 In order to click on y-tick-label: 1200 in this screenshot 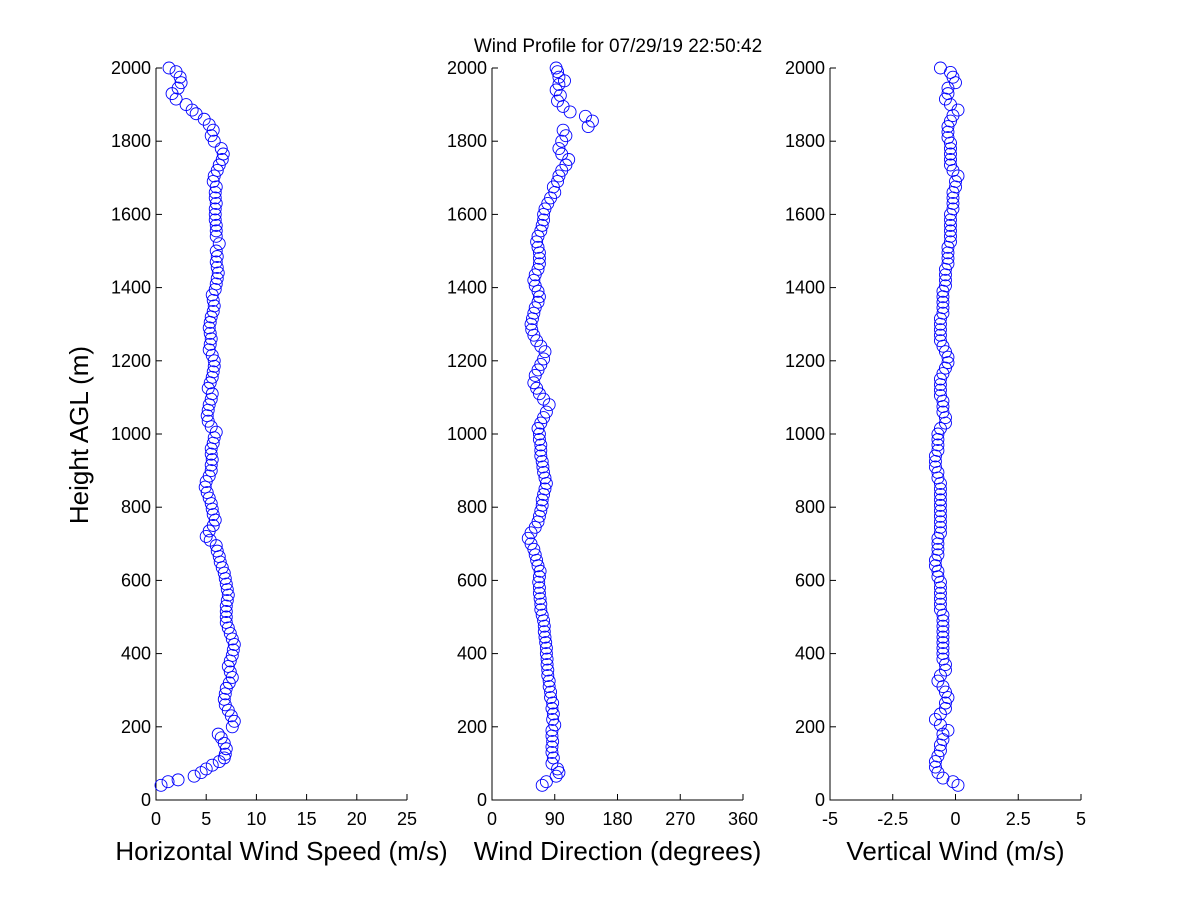, I will do `click(467, 361)`.